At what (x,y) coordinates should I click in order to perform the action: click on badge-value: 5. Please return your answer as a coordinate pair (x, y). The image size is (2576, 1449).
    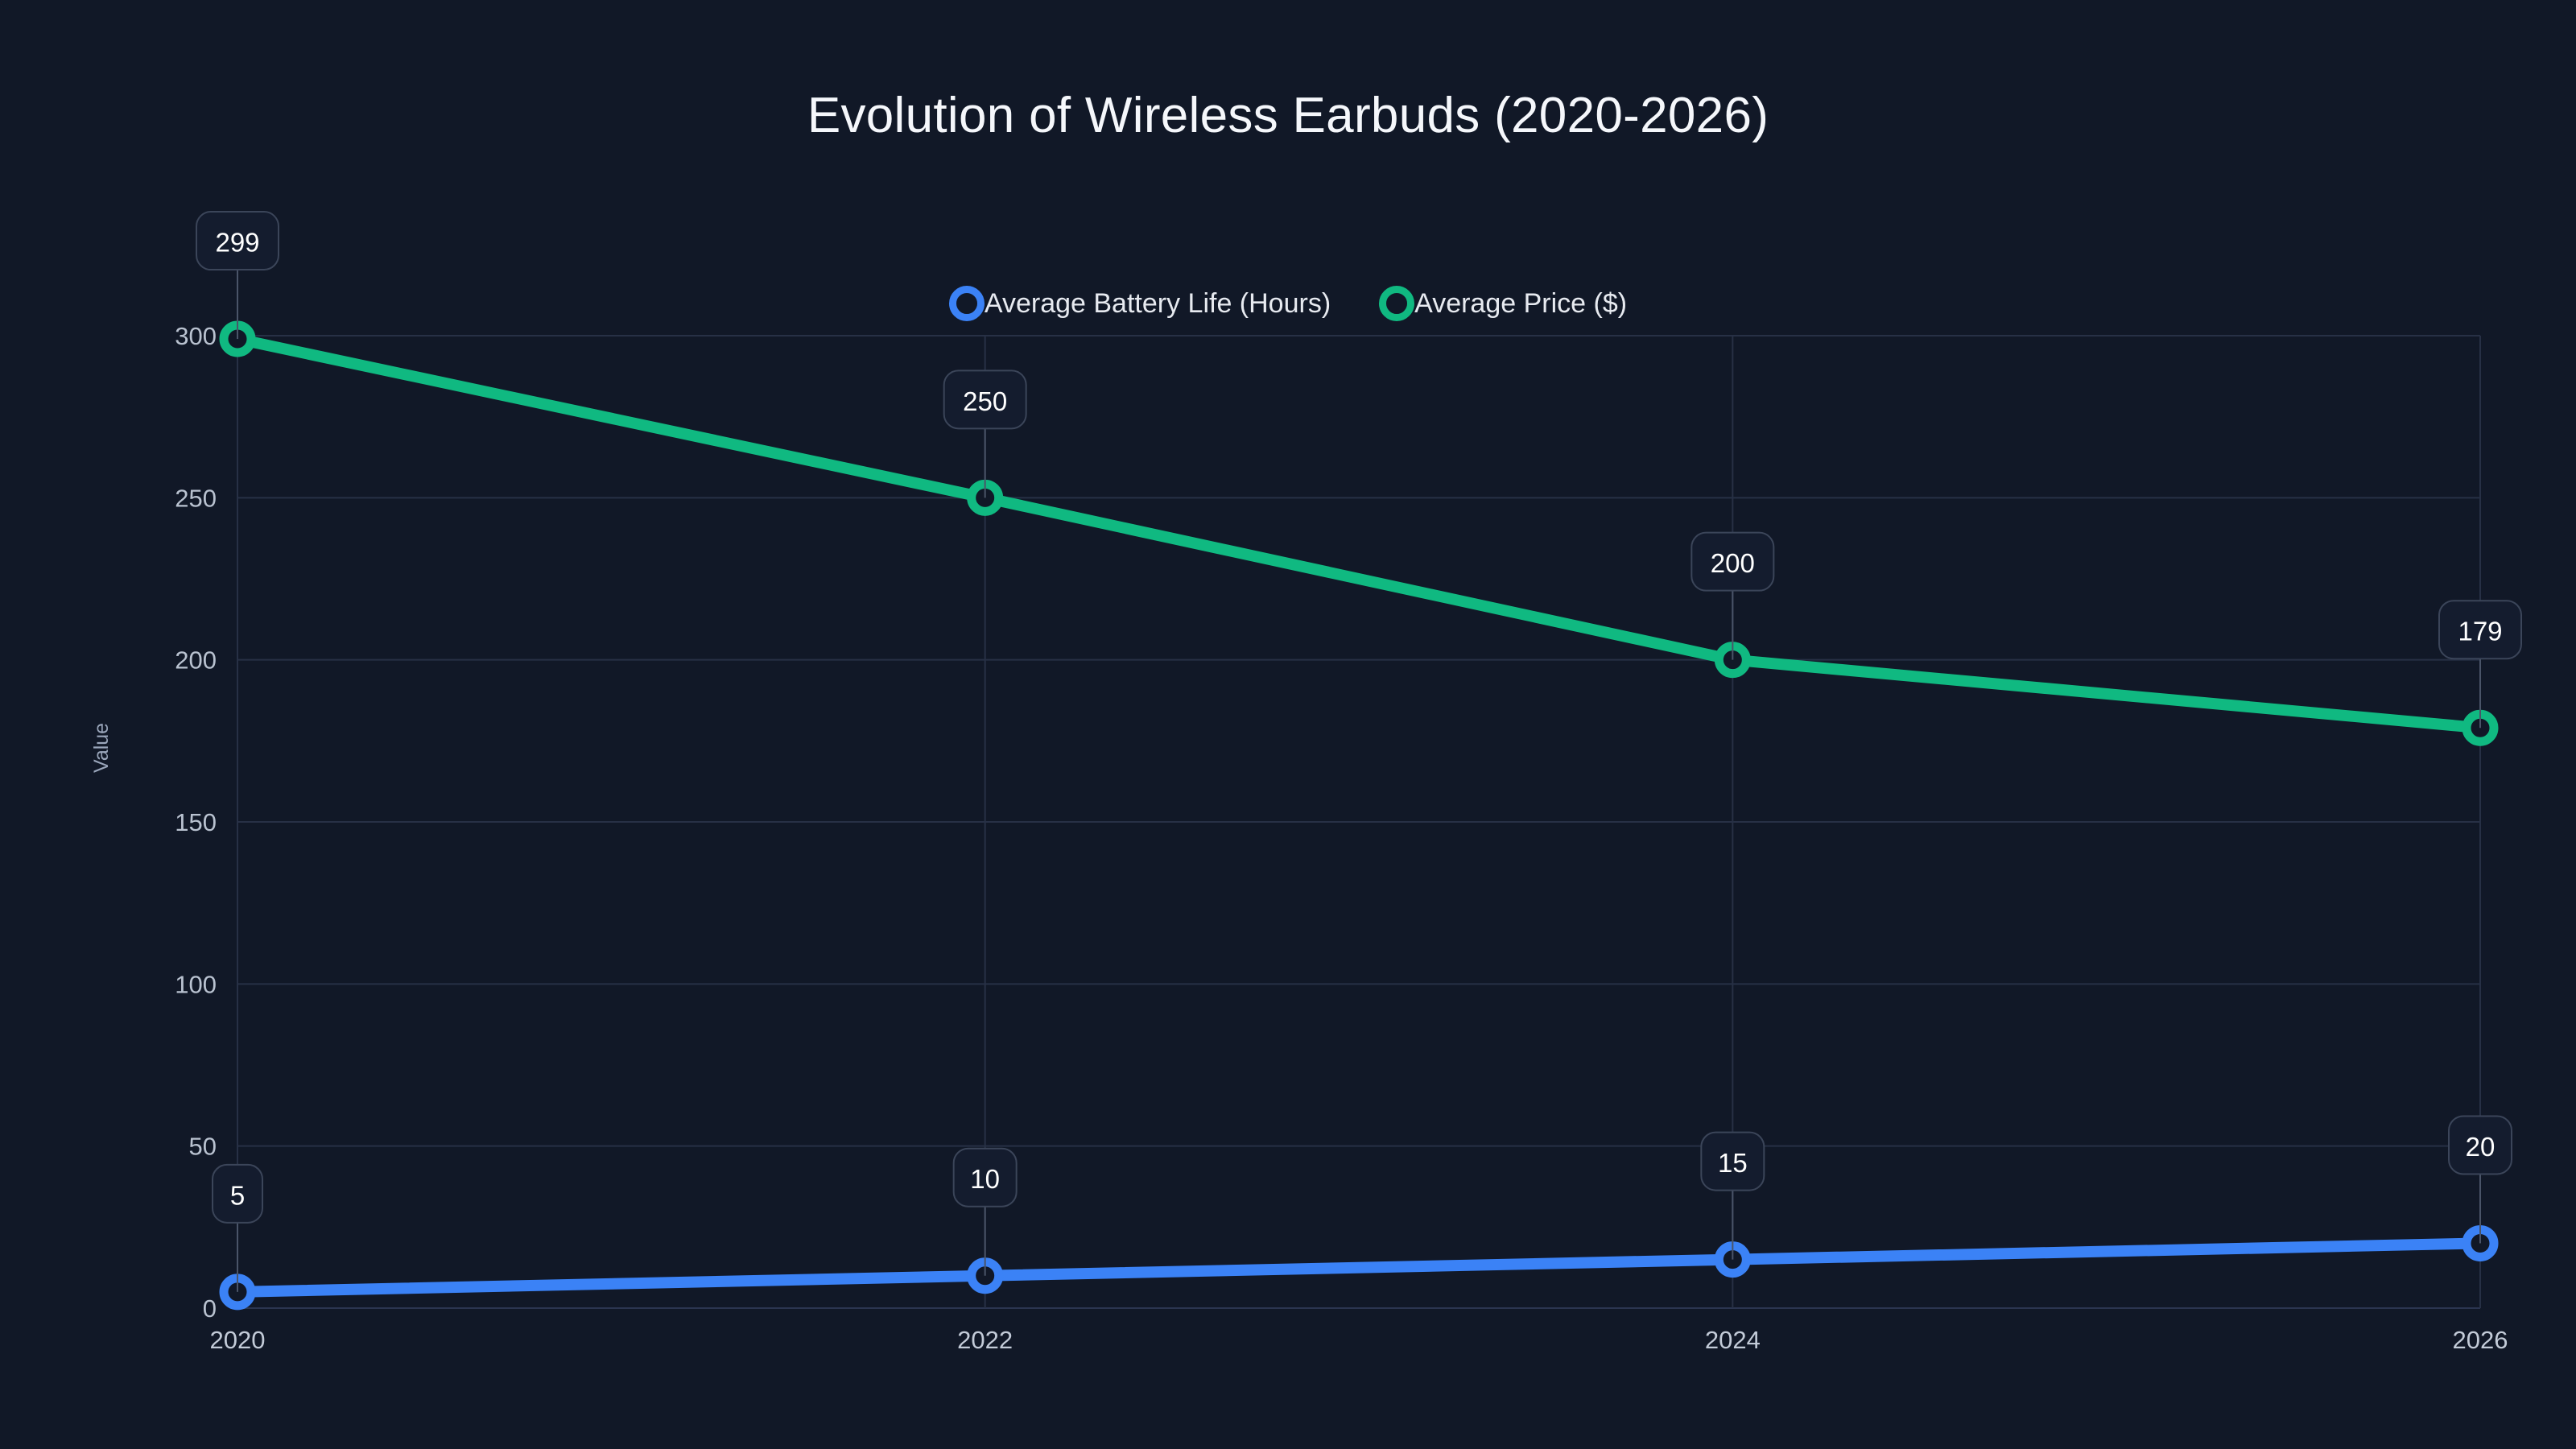
    Looking at the image, I should click on (237, 1195).